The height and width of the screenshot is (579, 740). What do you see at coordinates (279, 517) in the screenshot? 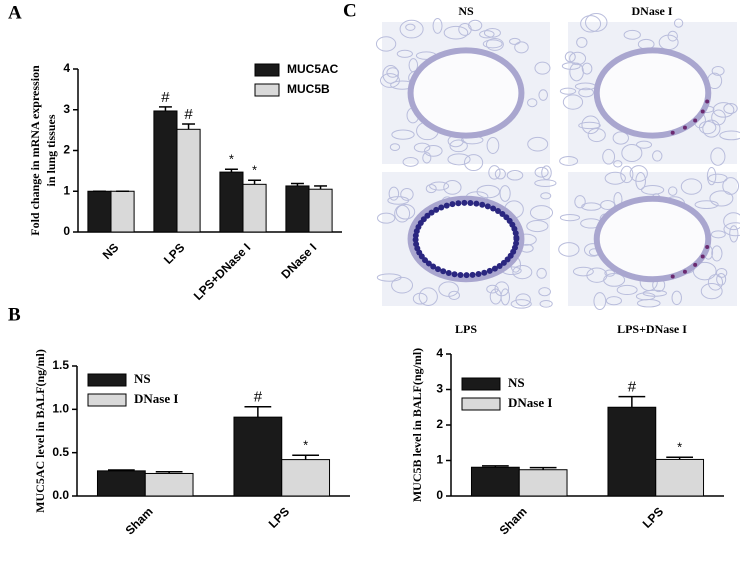
I see `x-tick-label: LPS` at bounding box center [279, 517].